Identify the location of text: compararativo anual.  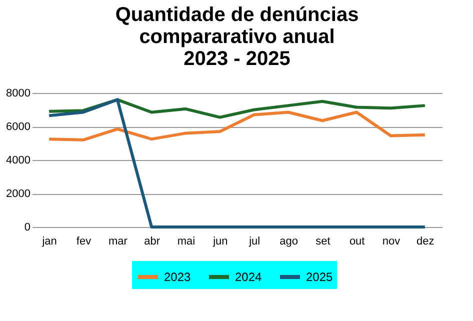
(237, 37).